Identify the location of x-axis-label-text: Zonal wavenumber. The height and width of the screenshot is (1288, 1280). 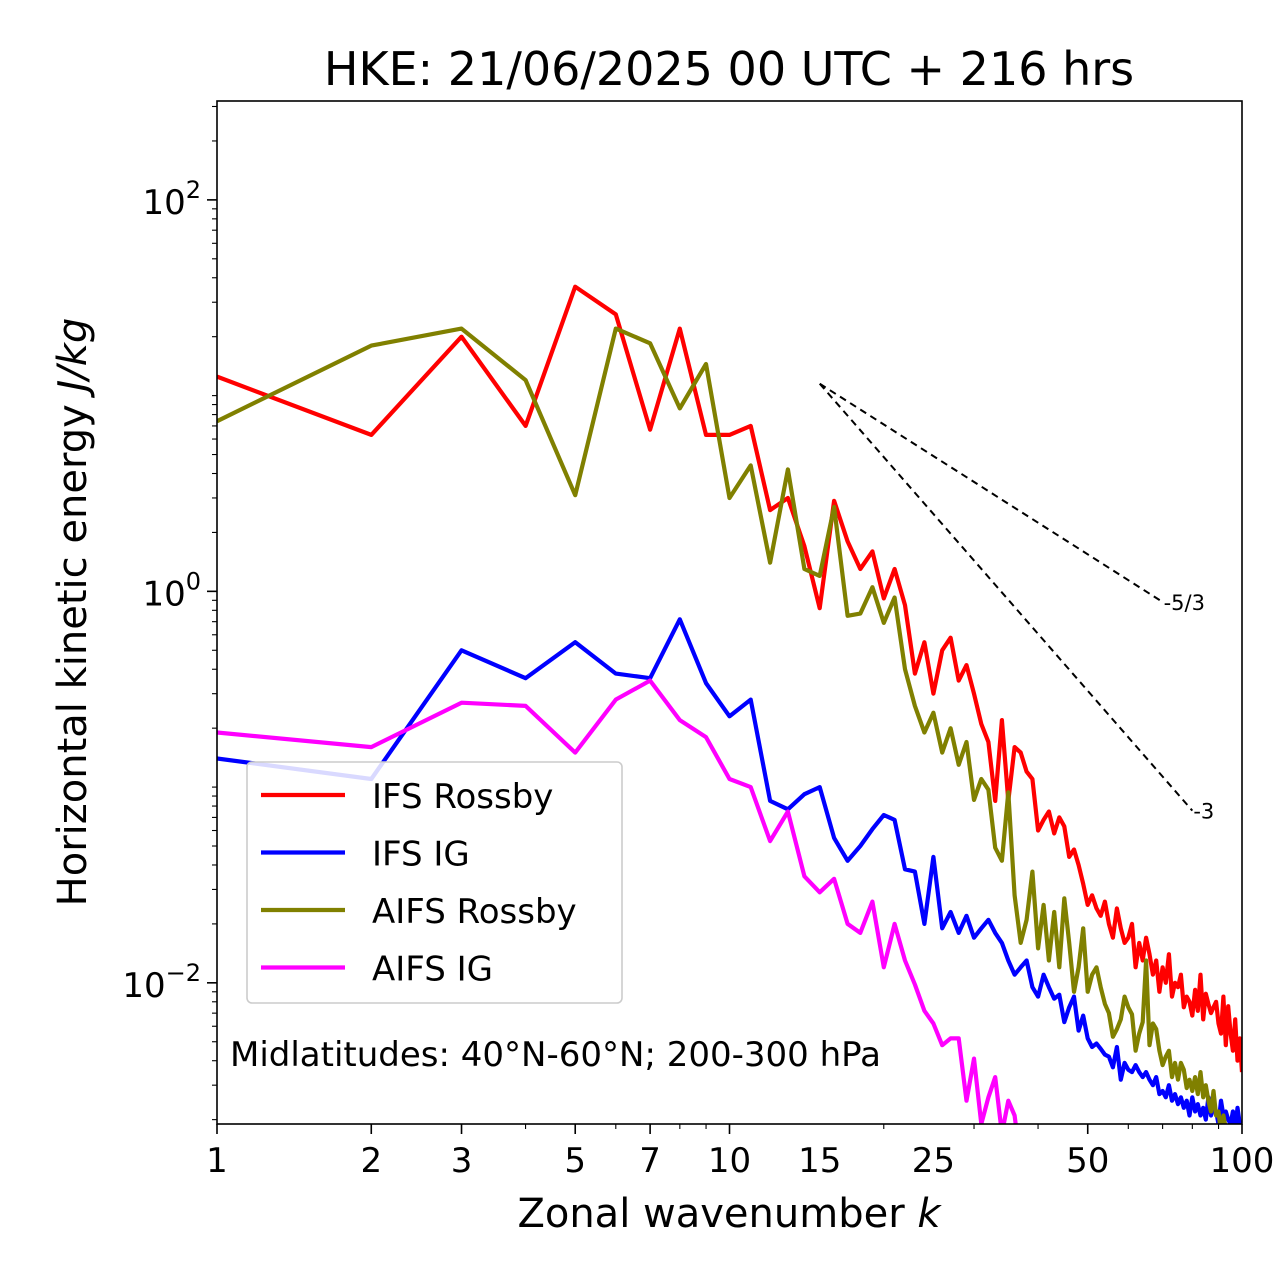
(711, 1214).